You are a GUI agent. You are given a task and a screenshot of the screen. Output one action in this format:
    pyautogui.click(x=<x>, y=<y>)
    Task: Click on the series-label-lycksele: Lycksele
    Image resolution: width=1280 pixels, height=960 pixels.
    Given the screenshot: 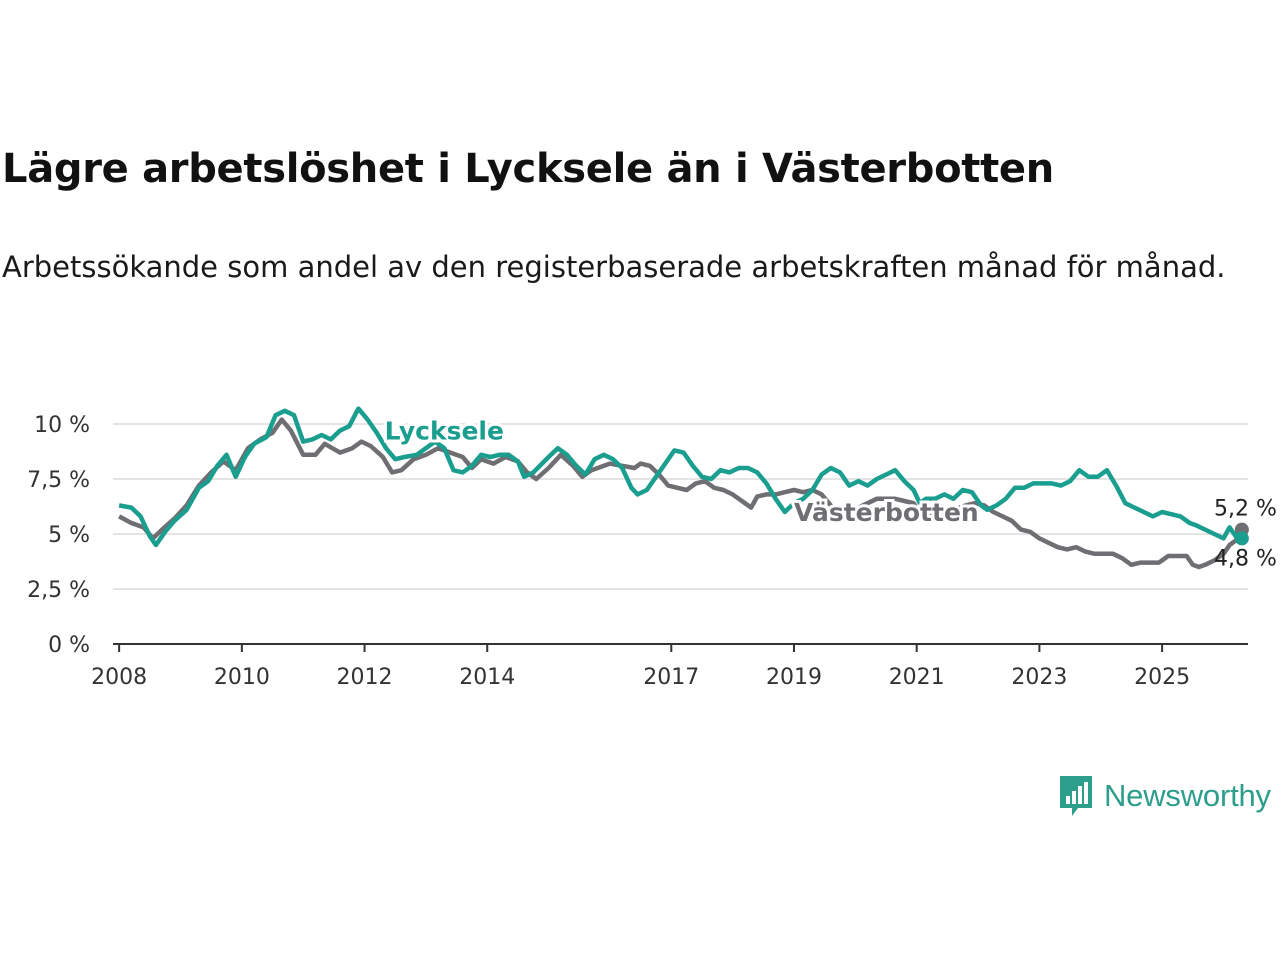 What is the action you would take?
    pyautogui.click(x=444, y=431)
    